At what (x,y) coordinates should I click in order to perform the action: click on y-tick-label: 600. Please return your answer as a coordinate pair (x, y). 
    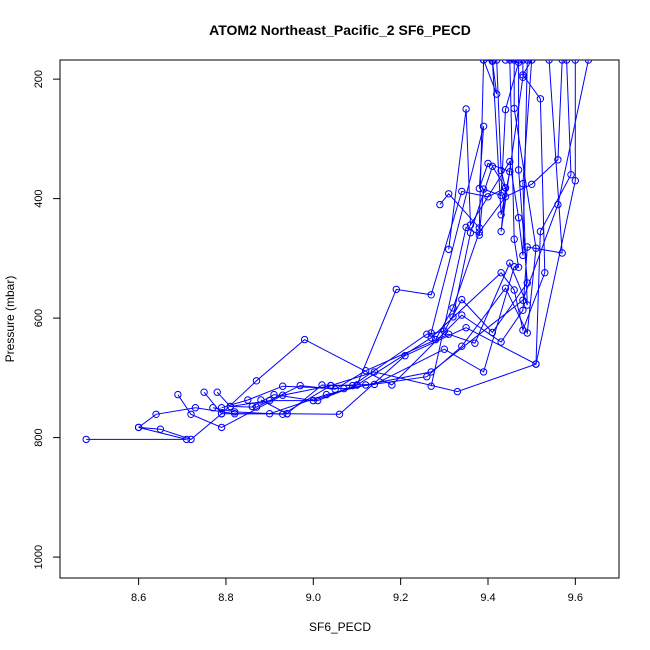
    Looking at the image, I should click on (39, 318).